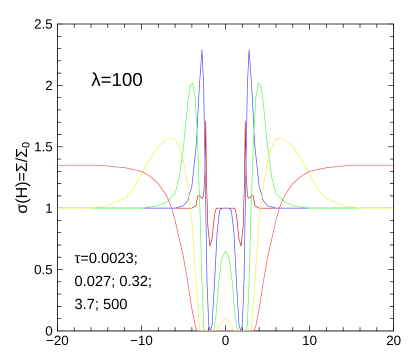 The width and height of the screenshot is (415, 358). What do you see at coordinates (49, 331) in the screenshot?
I see `y-tick-label: 0` at bounding box center [49, 331].